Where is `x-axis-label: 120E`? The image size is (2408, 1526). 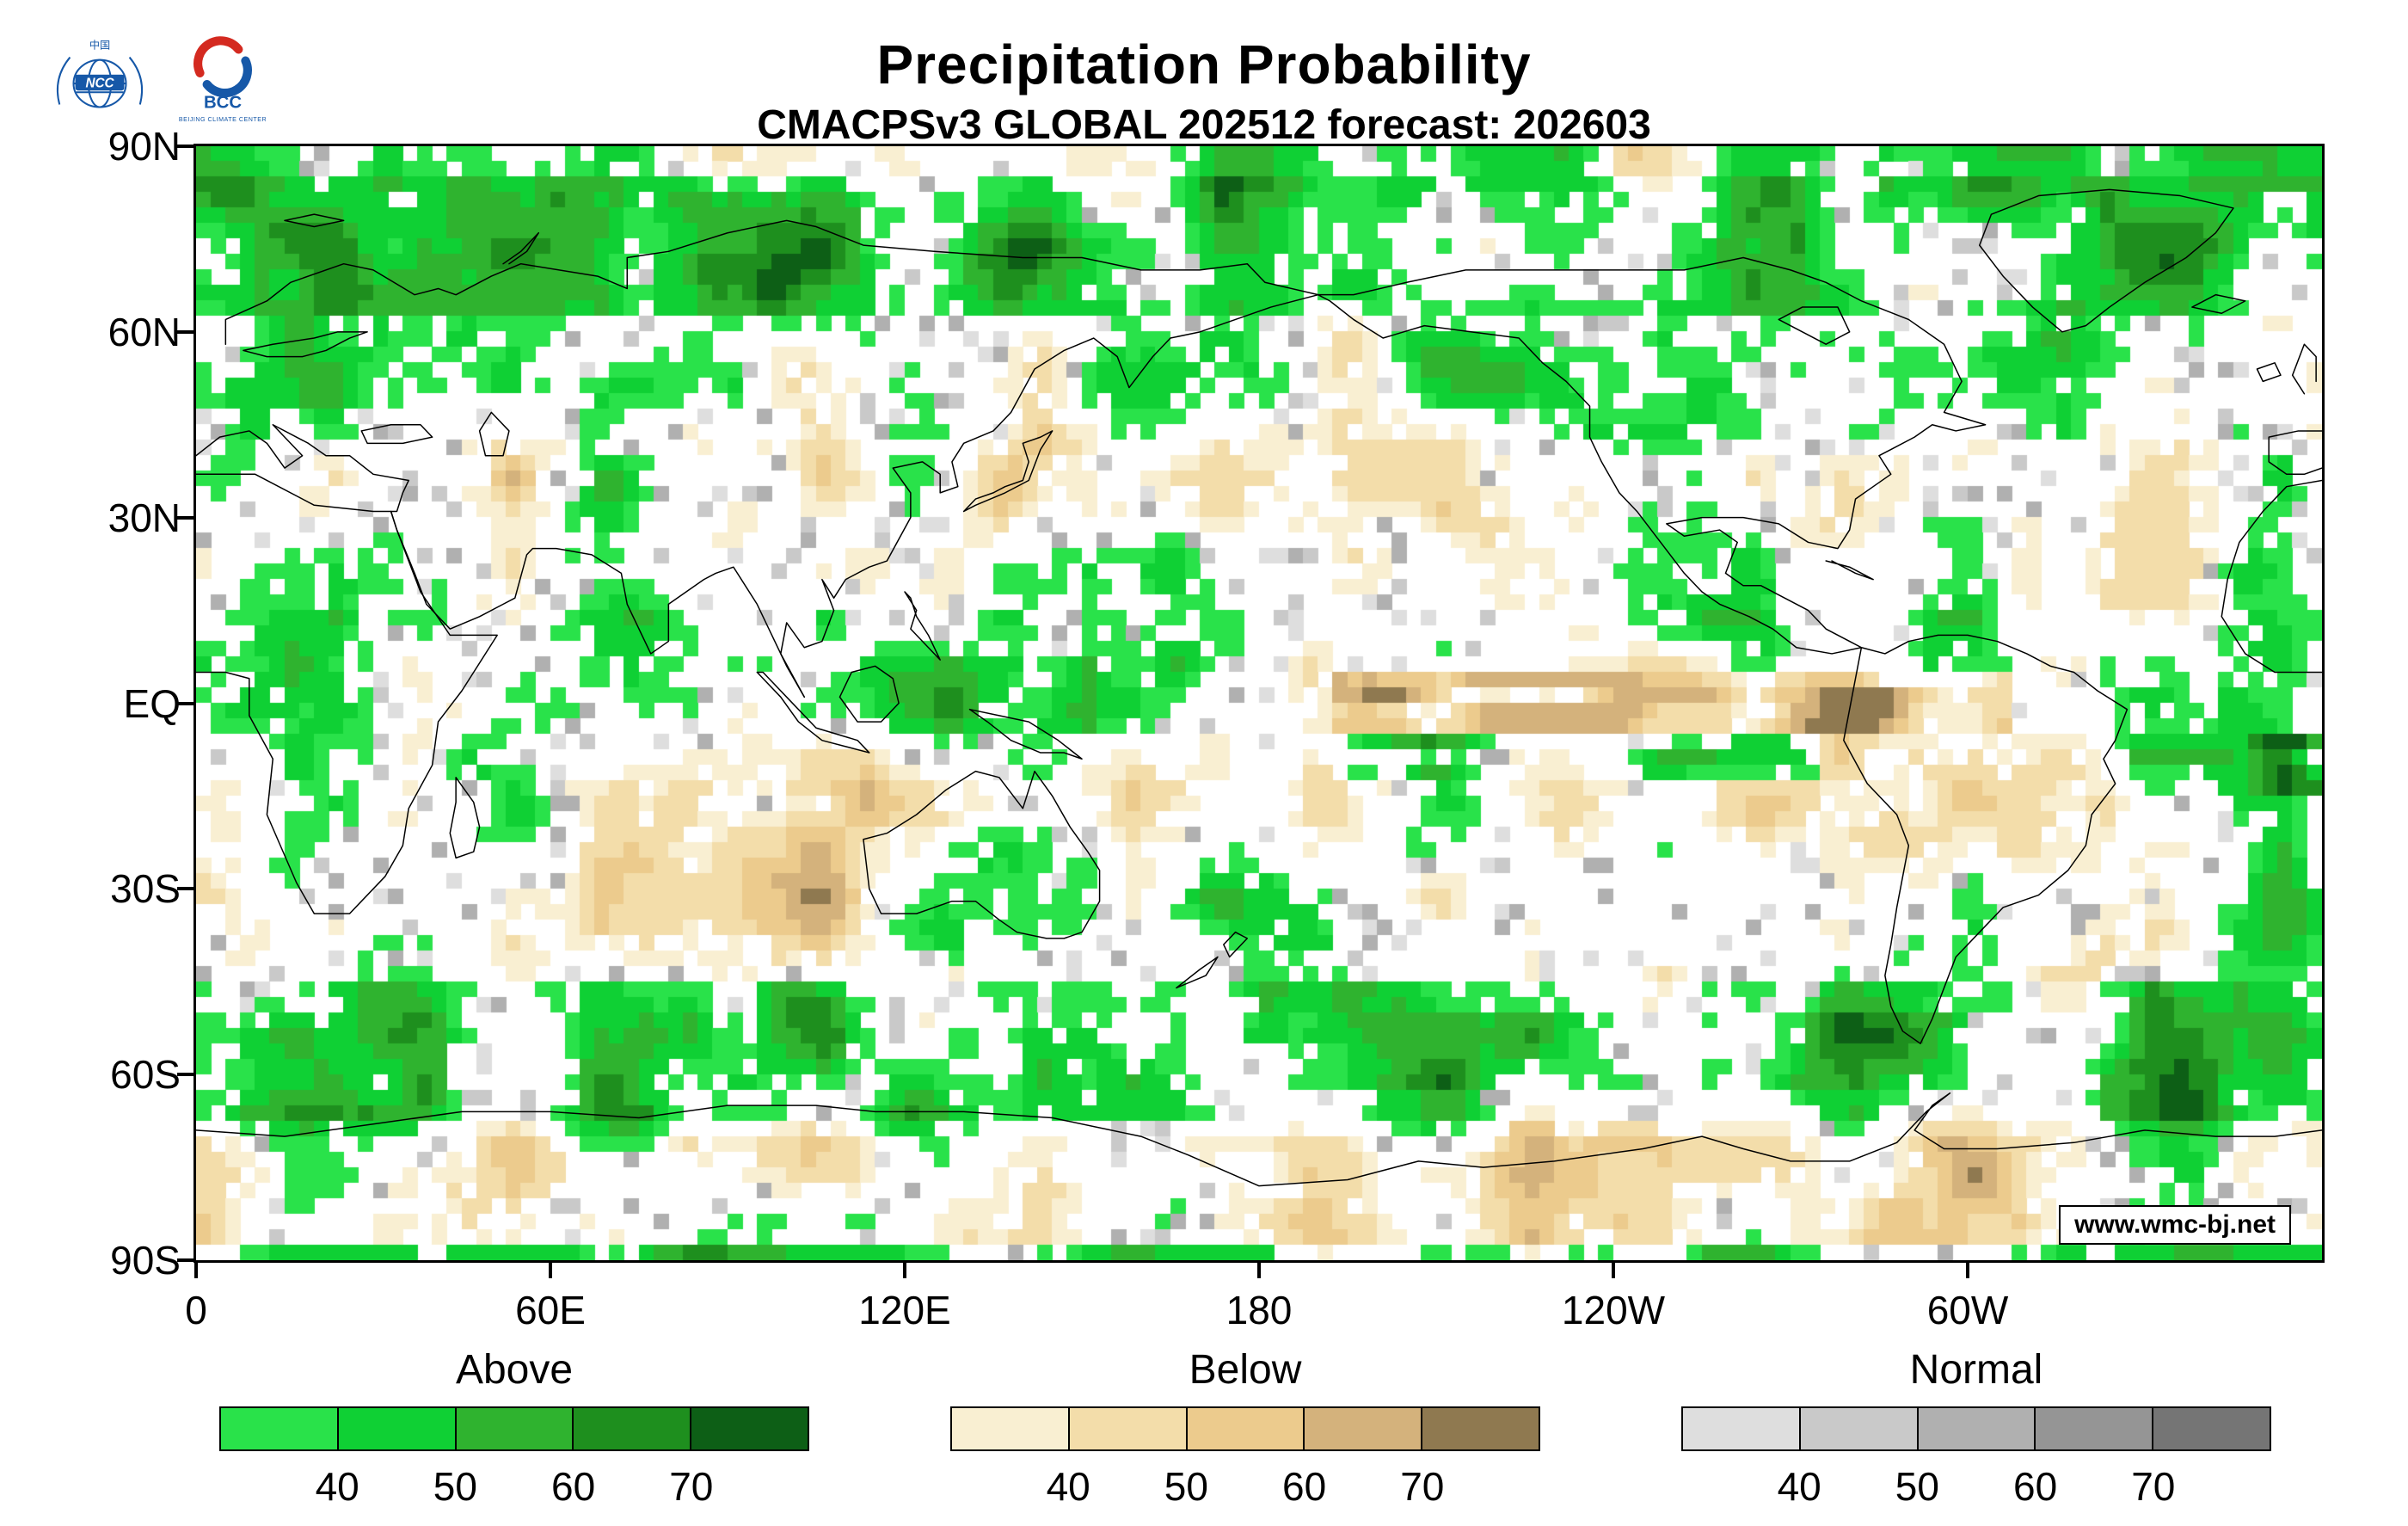 x-axis-label: 120E is located at coordinates (904, 1310).